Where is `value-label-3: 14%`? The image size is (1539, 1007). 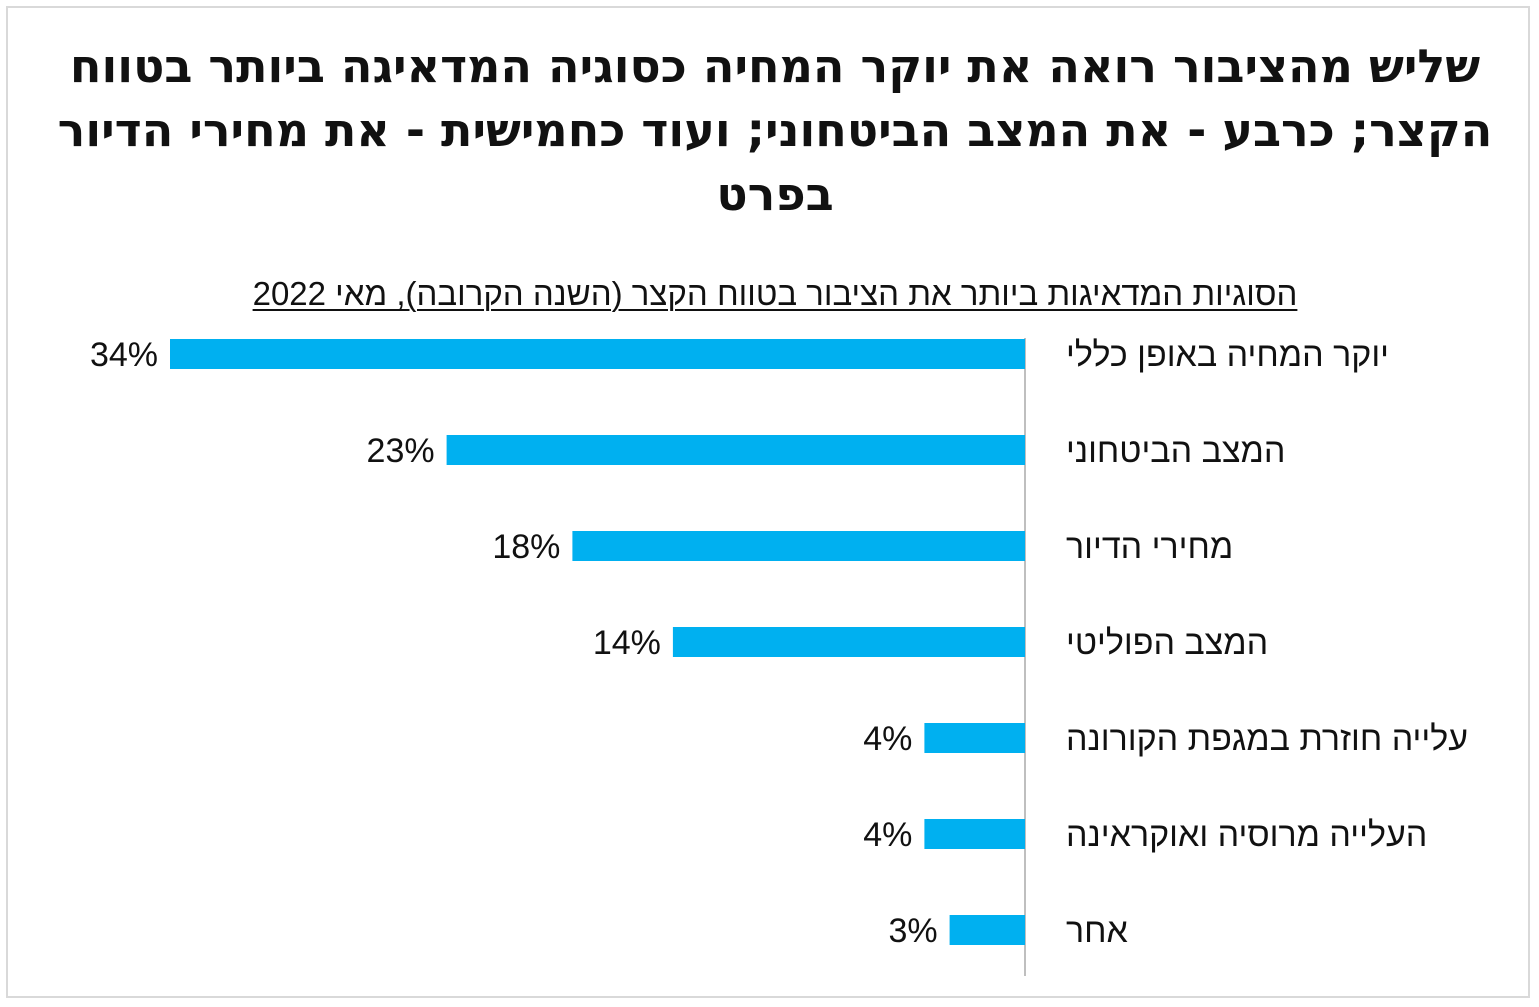 value-label-3: 14% is located at coordinates (627, 643).